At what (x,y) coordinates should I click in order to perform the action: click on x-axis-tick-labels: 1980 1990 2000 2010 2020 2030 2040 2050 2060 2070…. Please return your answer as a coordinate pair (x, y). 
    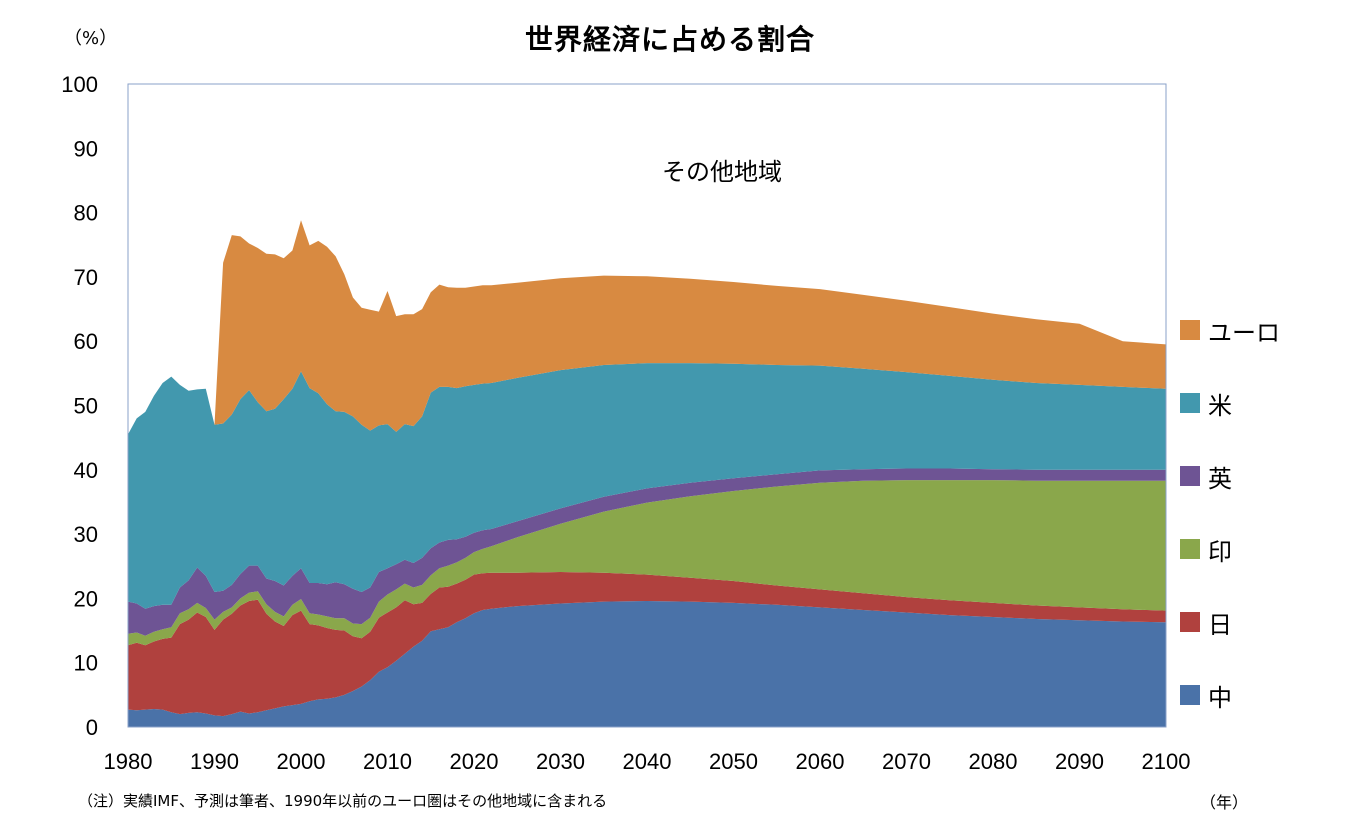
    Looking at the image, I should click on (647, 761).